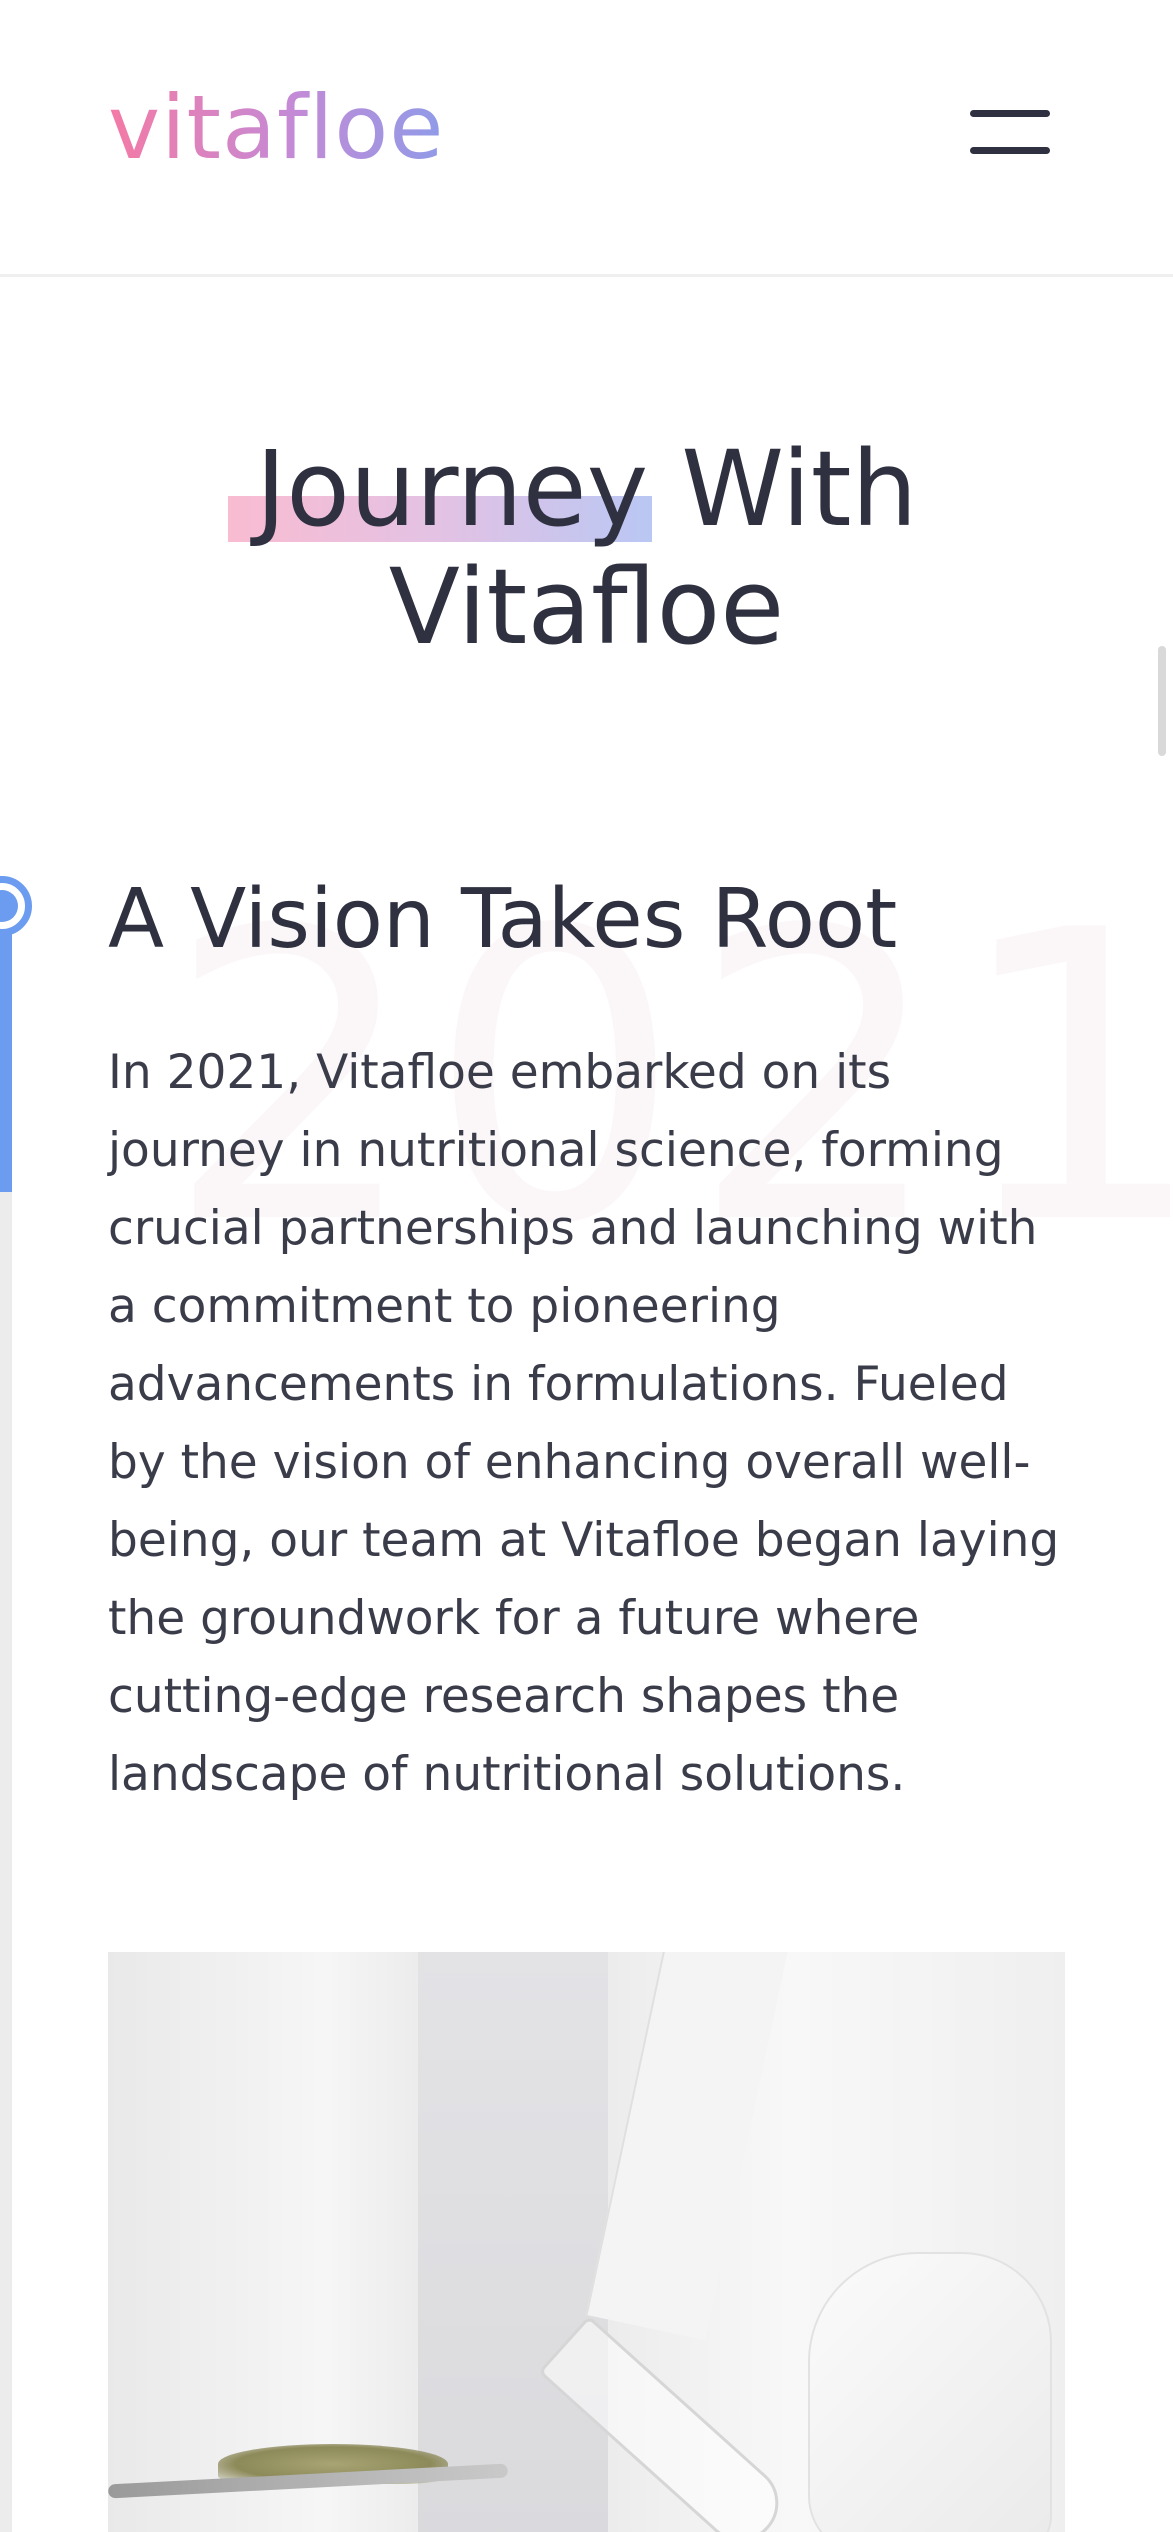 The width and height of the screenshot is (1173, 2532). I want to click on title-highlight-word: Journey, so click(452, 489).